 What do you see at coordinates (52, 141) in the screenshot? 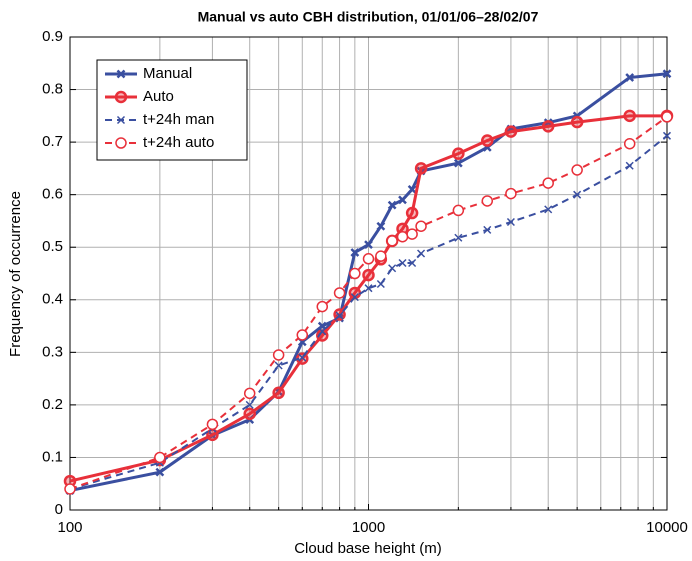
I see `y-tick-label: 0.7` at bounding box center [52, 141].